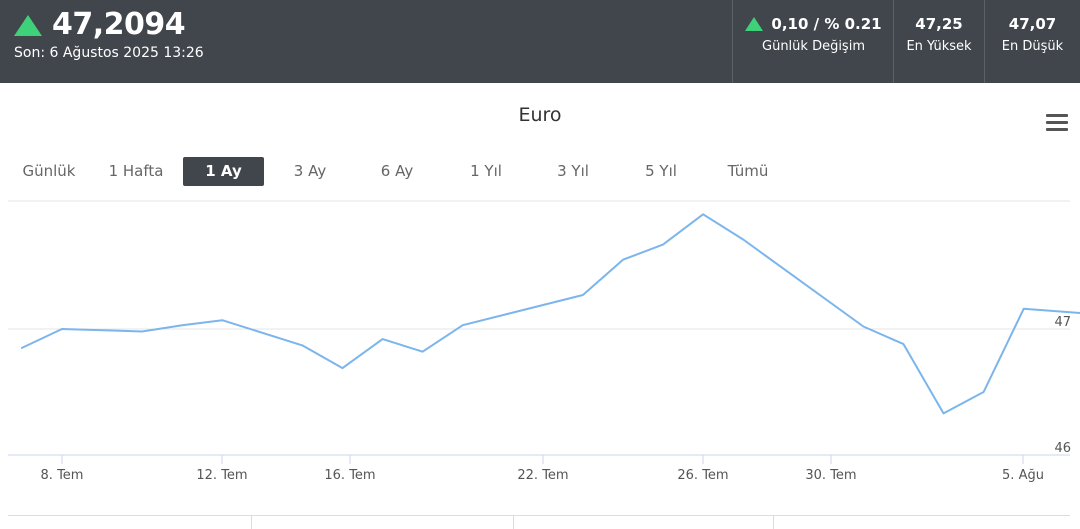  I want to click on range-1-ay-button: 1 Ay, so click(223, 171).